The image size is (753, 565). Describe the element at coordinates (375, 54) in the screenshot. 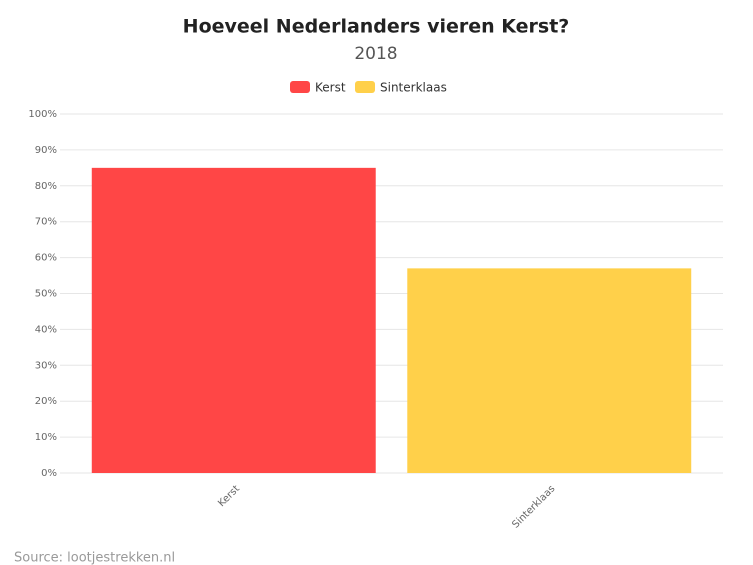

I see `chart-subtitle: 2018` at that location.